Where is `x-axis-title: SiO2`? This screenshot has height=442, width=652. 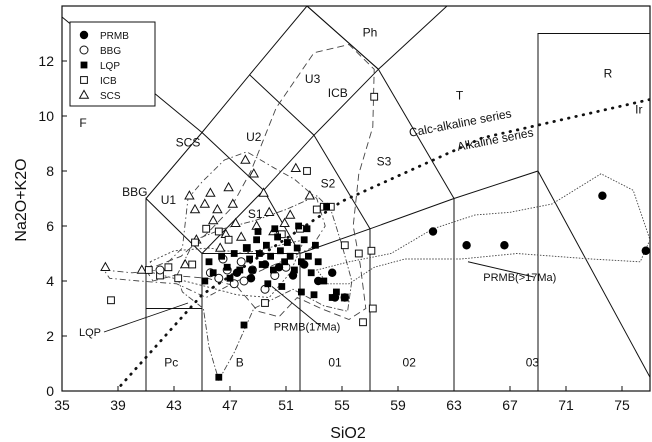
x-axis-title: SiO2 is located at coordinates (348, 433).